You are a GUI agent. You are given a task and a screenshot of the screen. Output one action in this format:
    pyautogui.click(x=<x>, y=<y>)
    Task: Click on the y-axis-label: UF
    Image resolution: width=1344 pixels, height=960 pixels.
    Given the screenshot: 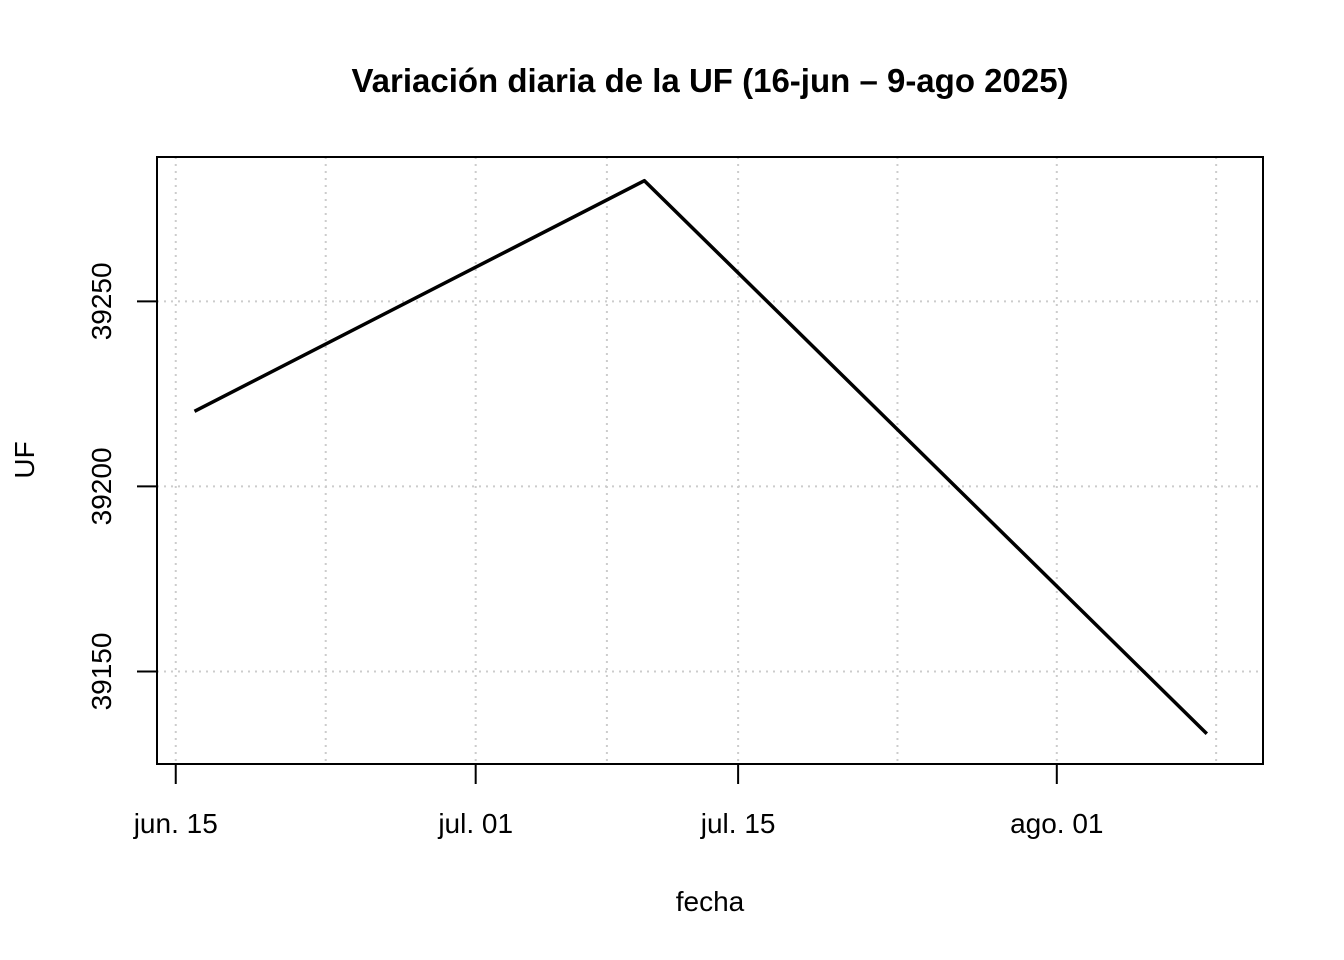 What is the action you would take?
    pyautogui.click(x=24, y=459)
    